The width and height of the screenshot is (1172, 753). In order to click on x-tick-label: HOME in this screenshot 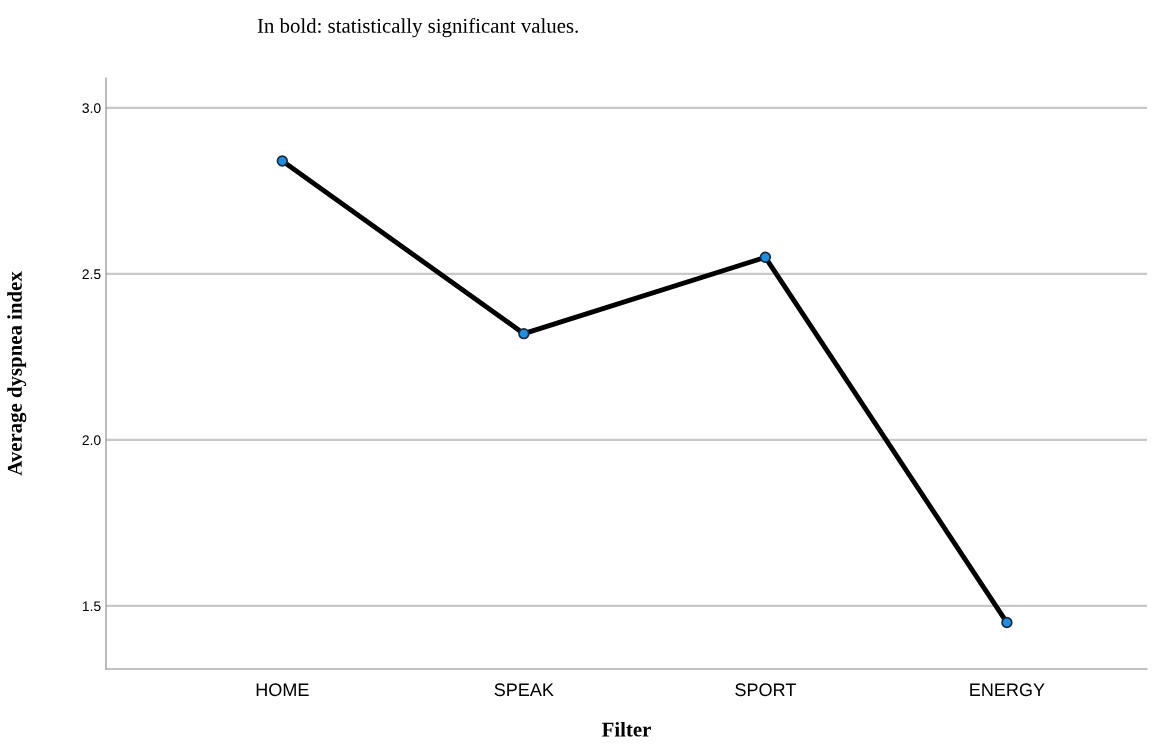, I will do `click(282, 690)`.